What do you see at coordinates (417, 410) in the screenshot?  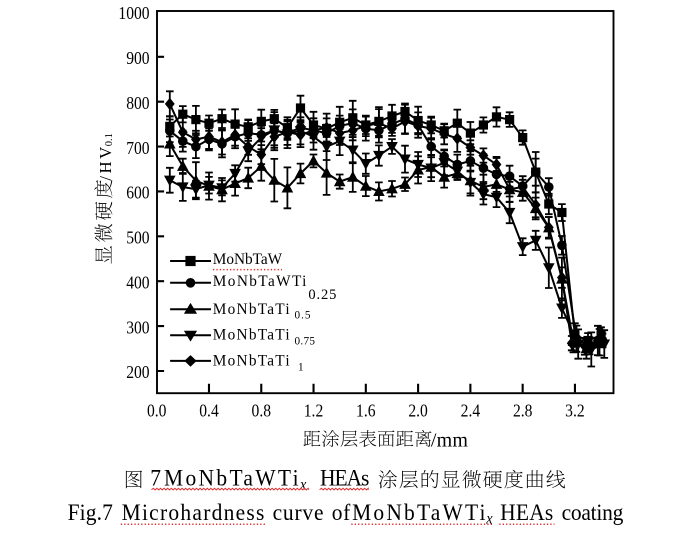 I see `svg-text: 2.0` at bounding box center [417, 410].